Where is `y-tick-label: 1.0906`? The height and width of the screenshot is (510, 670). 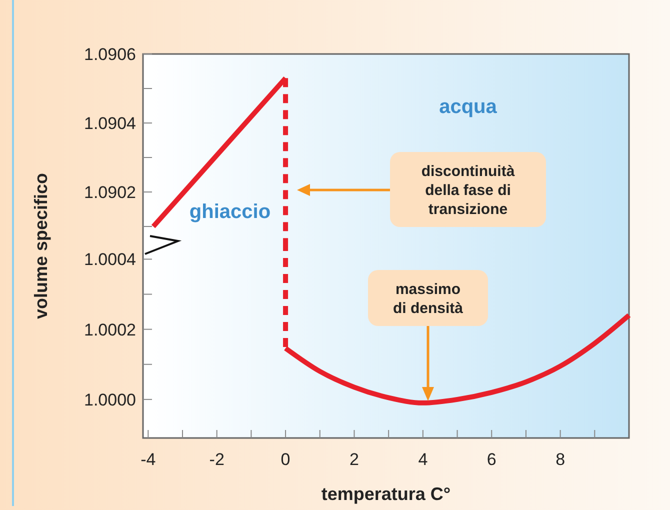 y-tick-label: 1.0906 is located at coordinates (110, 54).